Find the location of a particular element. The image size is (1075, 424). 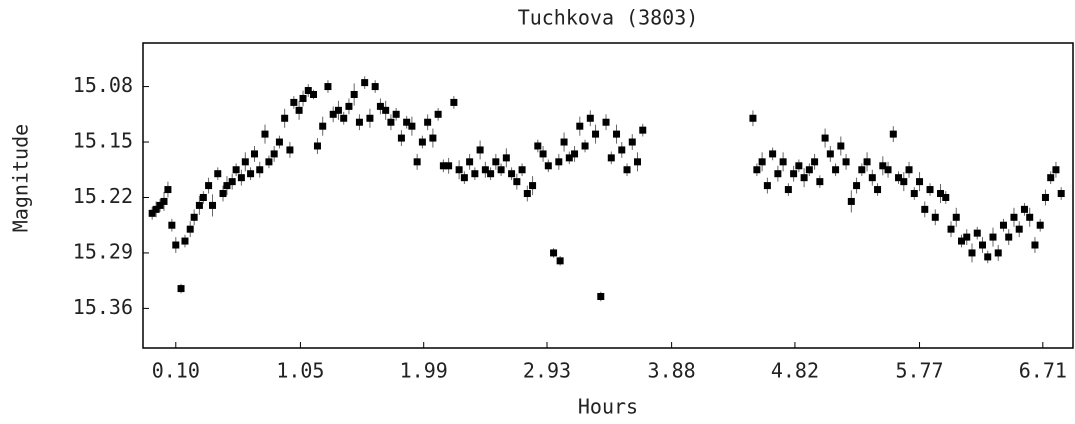

y-axis-label: Magnitude is located at coordinates (21, 178).